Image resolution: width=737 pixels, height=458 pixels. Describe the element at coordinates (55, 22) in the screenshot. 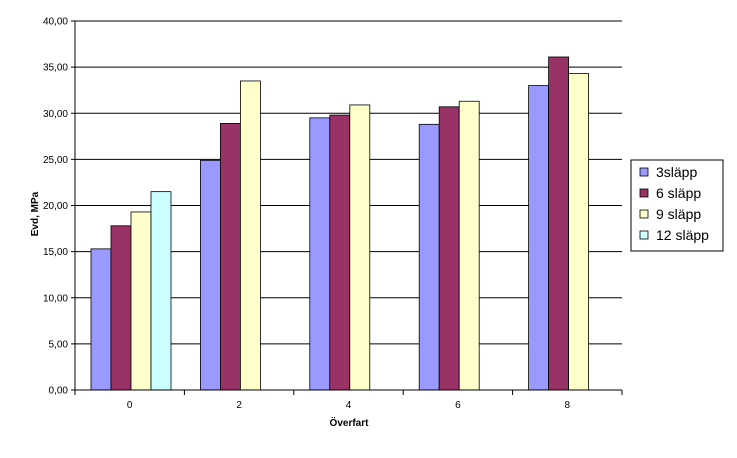

I see `y-tick-label: 40,00` at that location.